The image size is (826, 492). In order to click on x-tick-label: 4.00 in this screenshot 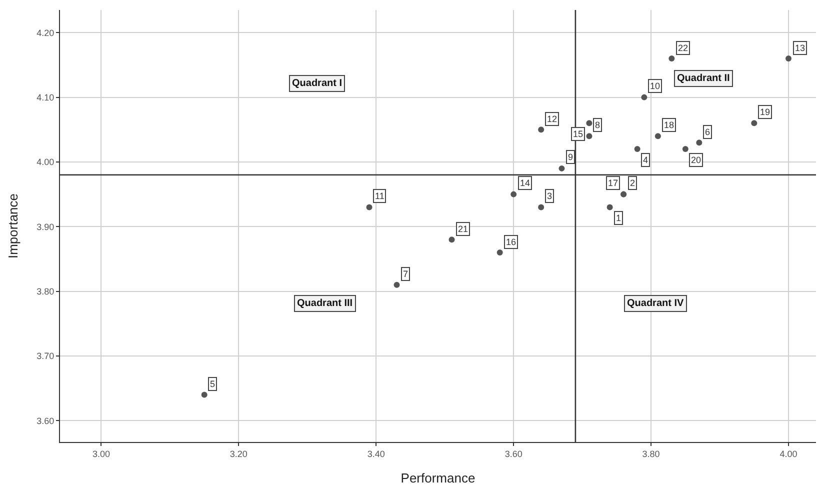, I will do `click(789, 453)`.